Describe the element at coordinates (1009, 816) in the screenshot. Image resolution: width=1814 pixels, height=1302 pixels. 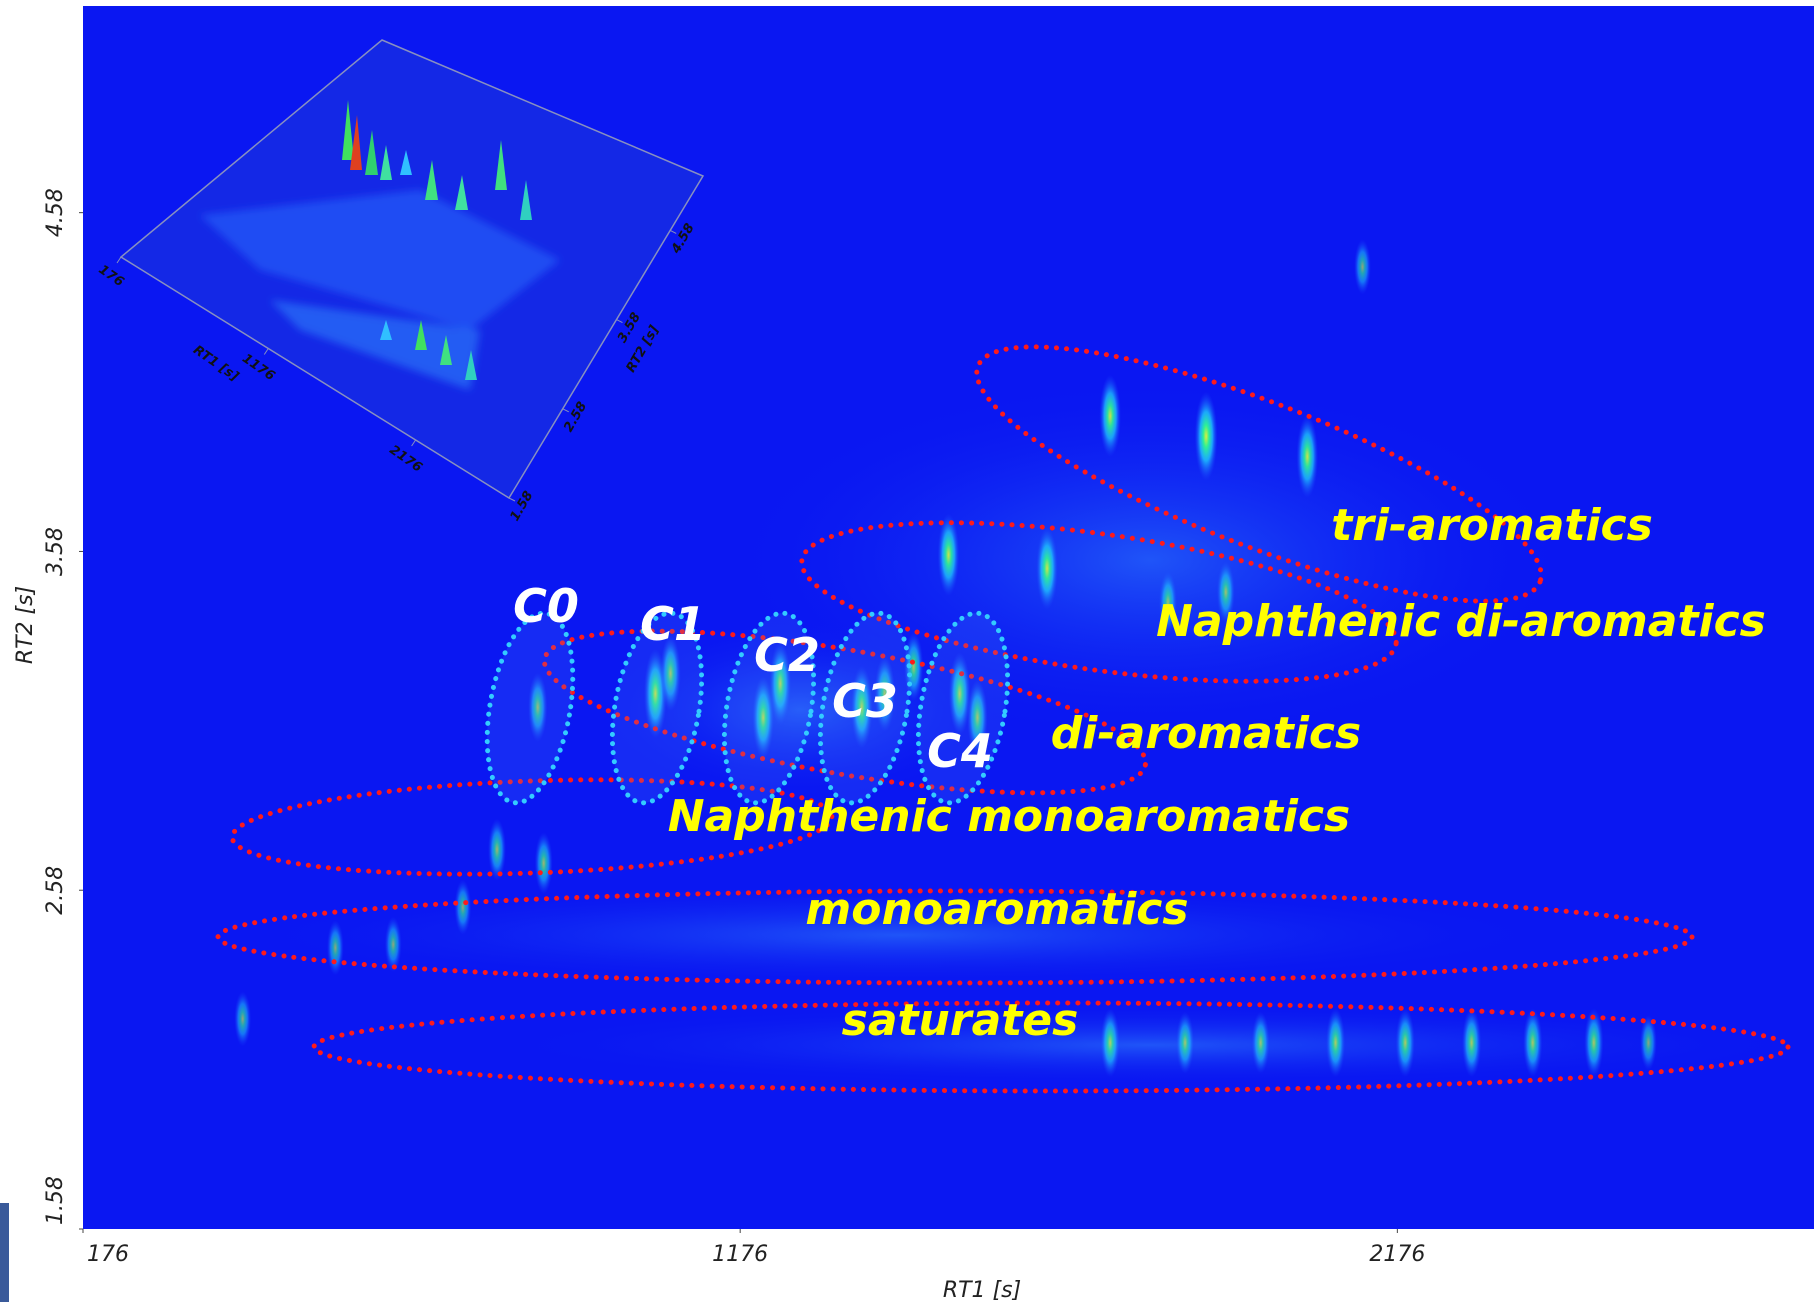
I see `group-label: Naphthenic monoaromatics` at that location.